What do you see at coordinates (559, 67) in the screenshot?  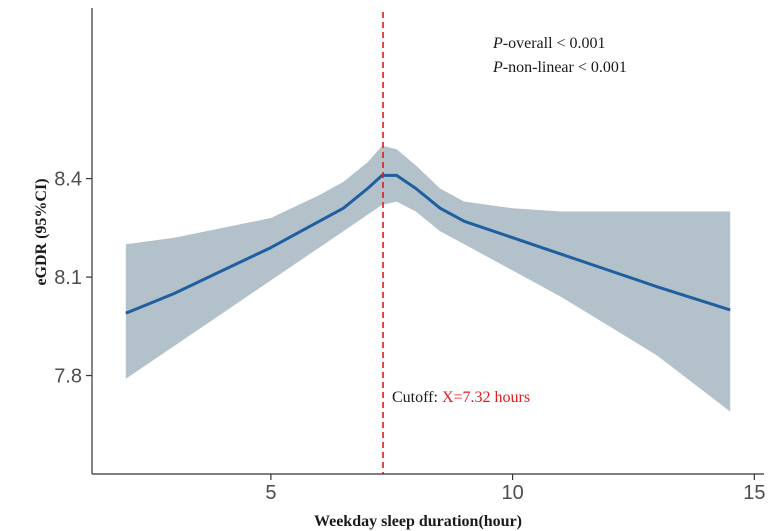 I see `p-nonlinear-annotation: P-non-linear < 0.001` at bounding box center [559, 67].